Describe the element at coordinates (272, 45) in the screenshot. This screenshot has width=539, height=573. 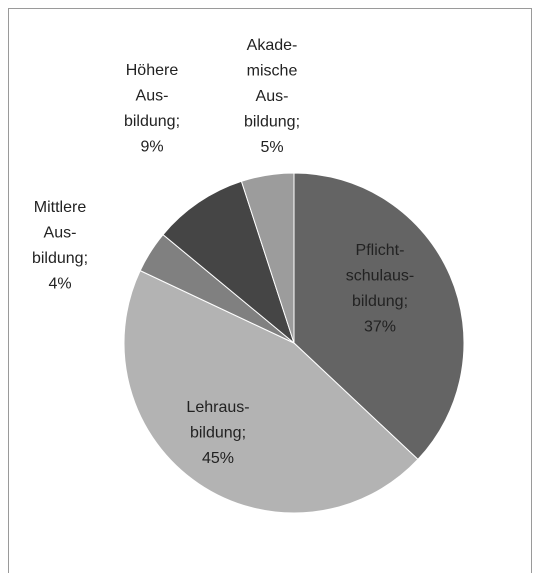
I see `slice-label-line: Akade-` at that location.